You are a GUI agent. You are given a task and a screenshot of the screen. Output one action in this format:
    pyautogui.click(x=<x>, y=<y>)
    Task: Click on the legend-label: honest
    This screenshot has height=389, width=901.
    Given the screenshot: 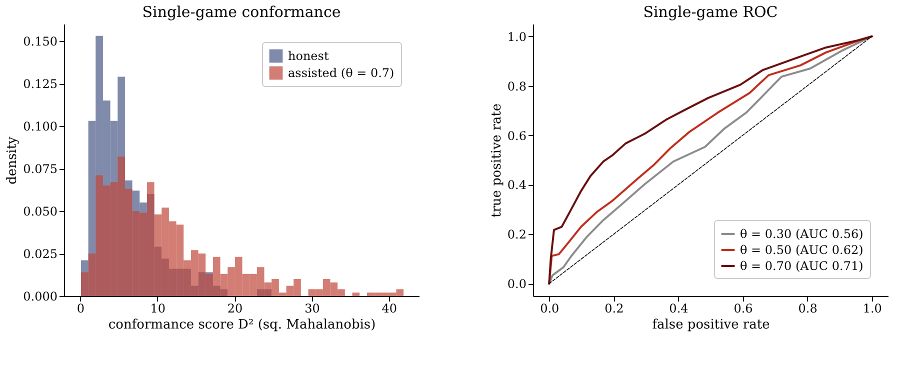 What is the action you would take?
    pyautogui.click(x=308, y=56)
    